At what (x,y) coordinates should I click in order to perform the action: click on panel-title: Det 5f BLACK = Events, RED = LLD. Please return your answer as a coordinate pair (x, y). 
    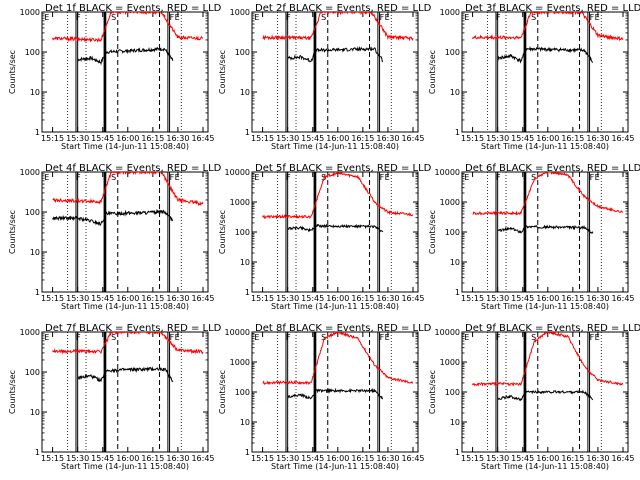
    Looking at the image, I should click on (343, 168).